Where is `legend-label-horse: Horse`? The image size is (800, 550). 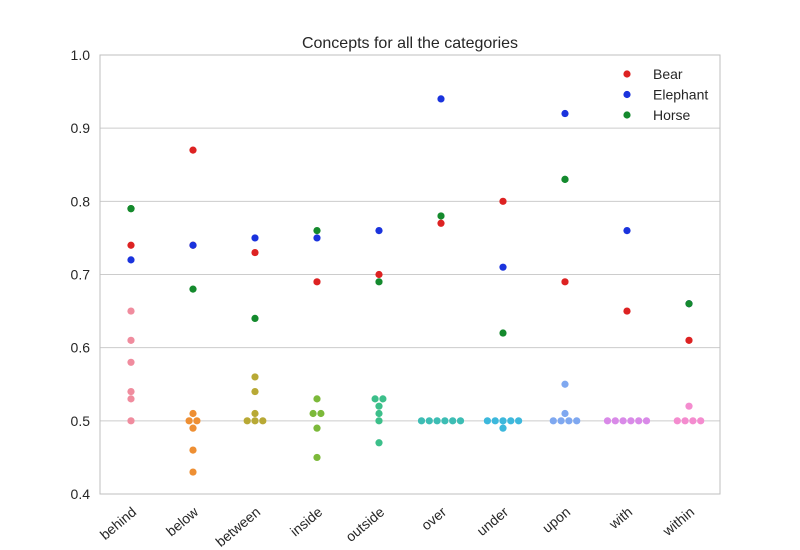
legend-label-horse: Horse is located at coordinates (672, 115).